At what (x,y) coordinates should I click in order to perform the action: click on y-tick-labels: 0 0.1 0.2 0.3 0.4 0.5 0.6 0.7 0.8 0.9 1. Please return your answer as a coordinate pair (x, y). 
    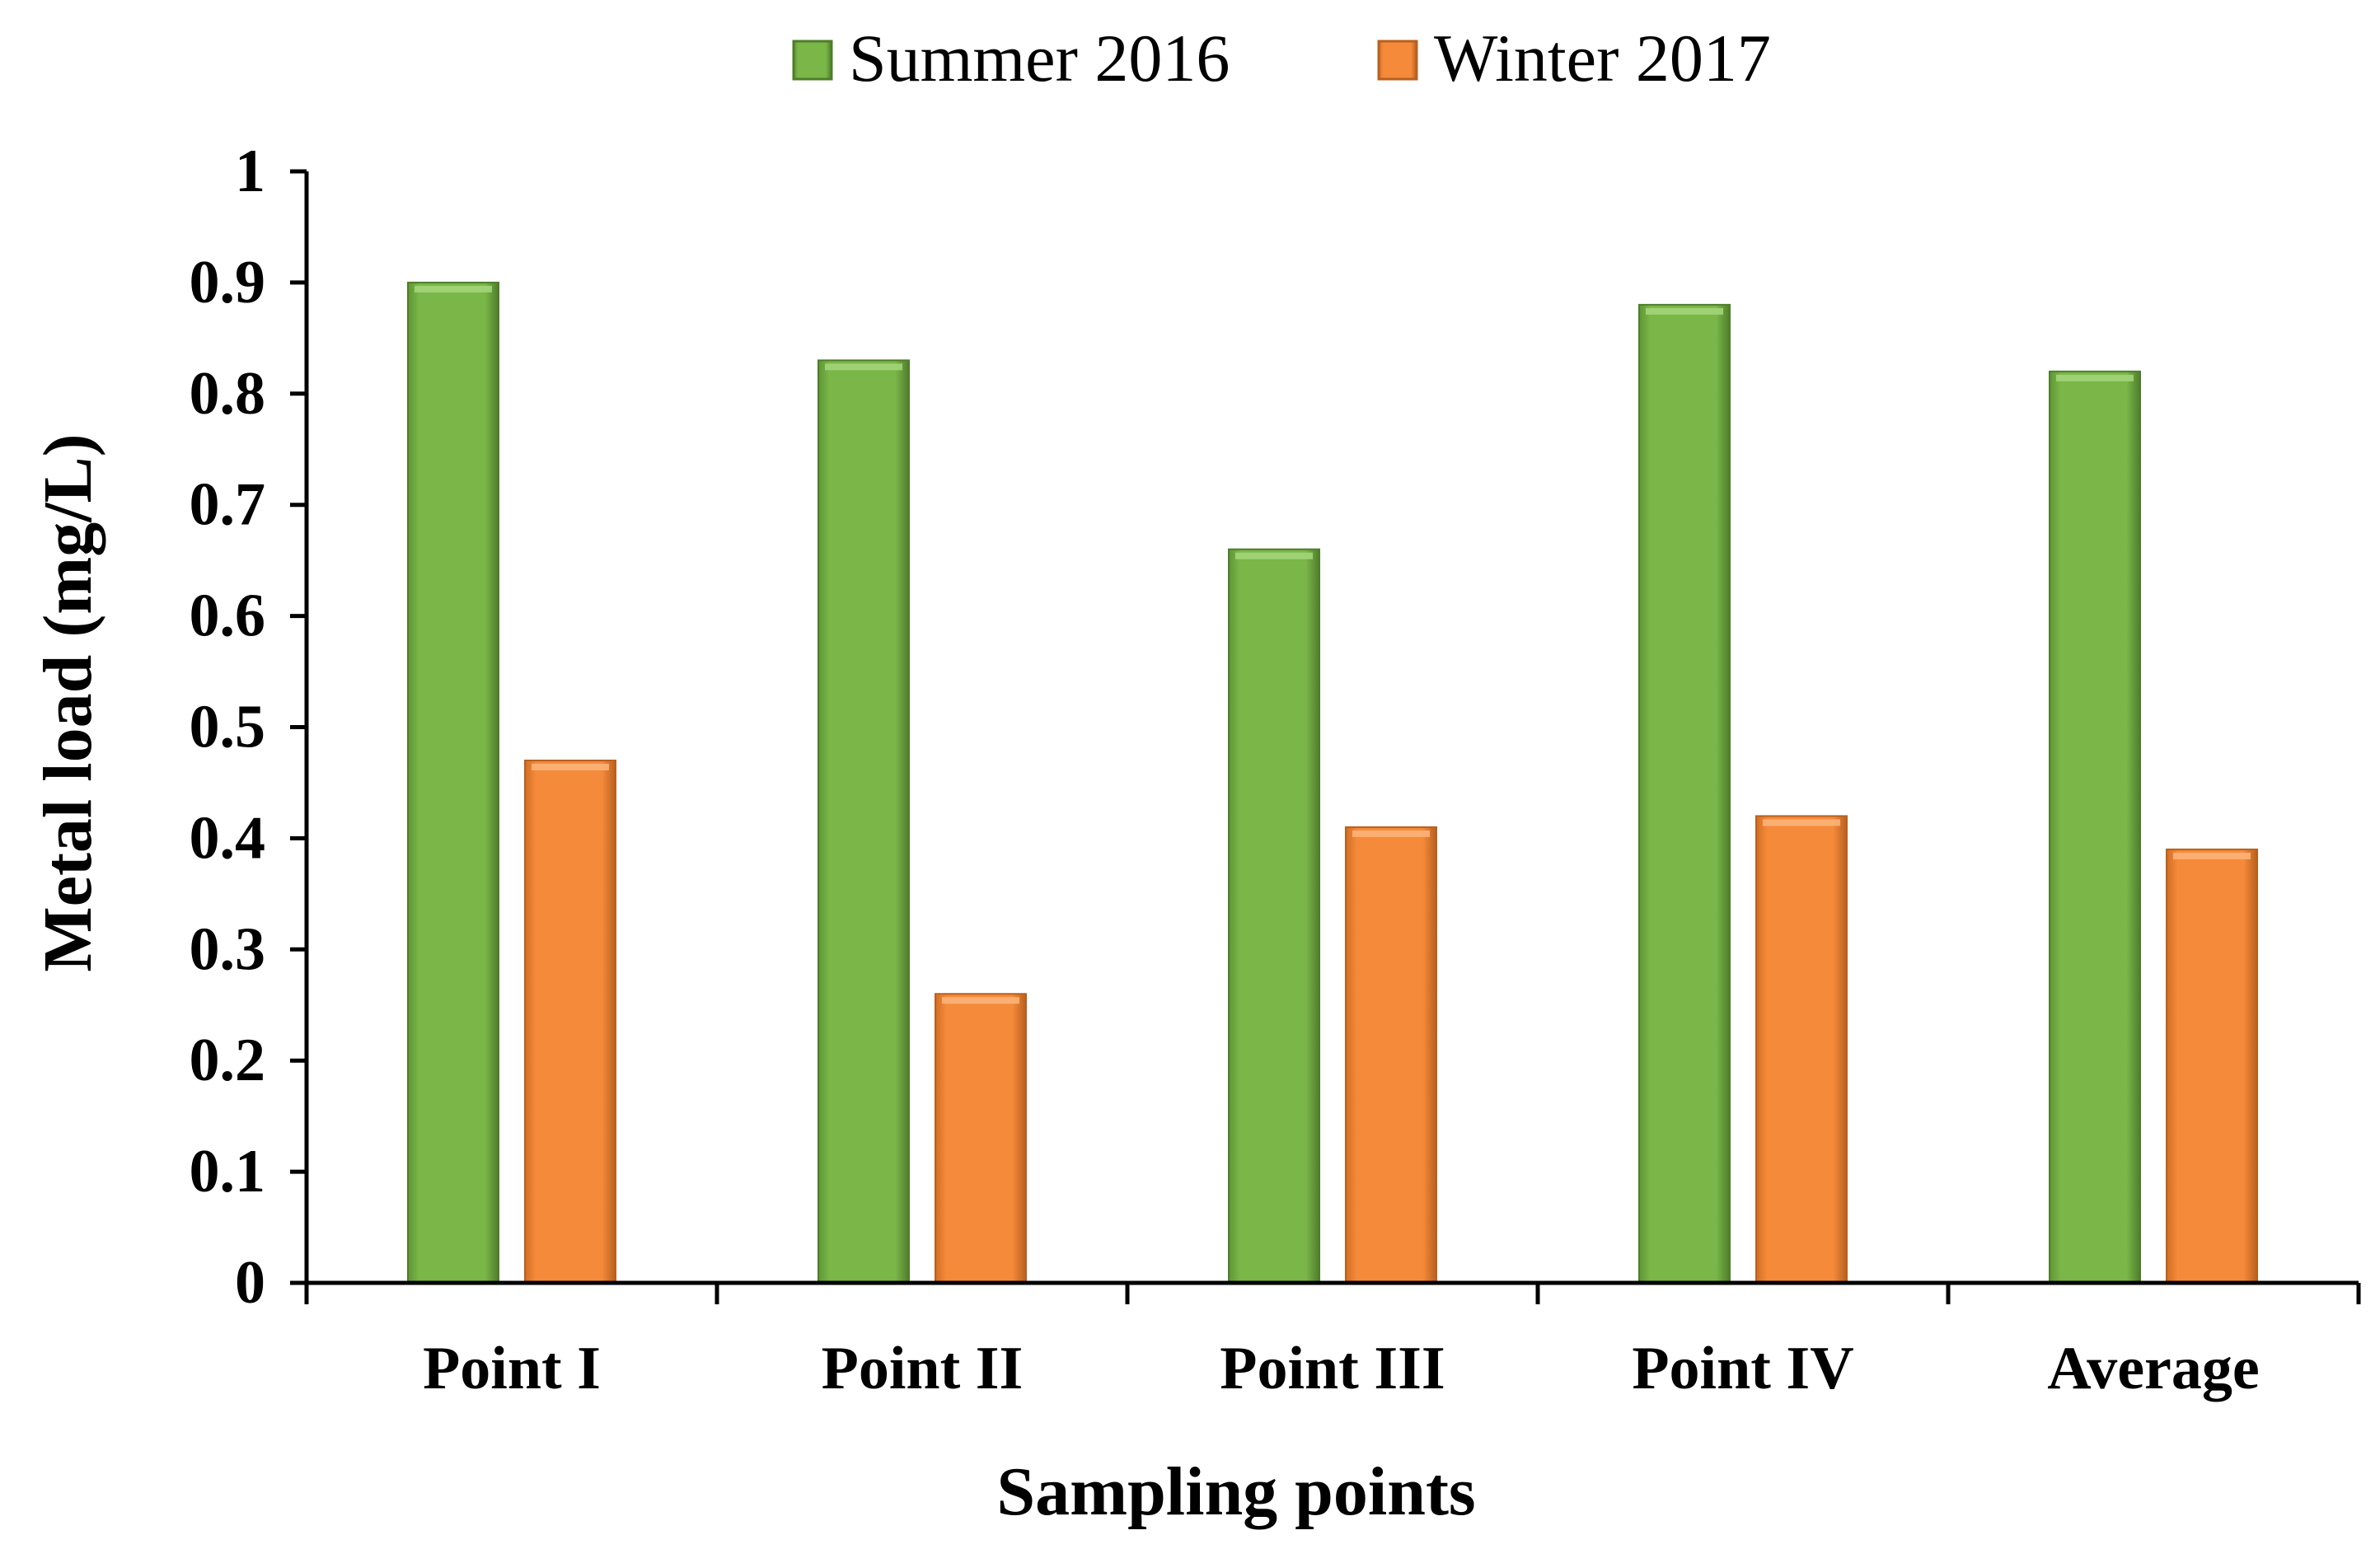
    Looking at the image, I should click on (228, 728).